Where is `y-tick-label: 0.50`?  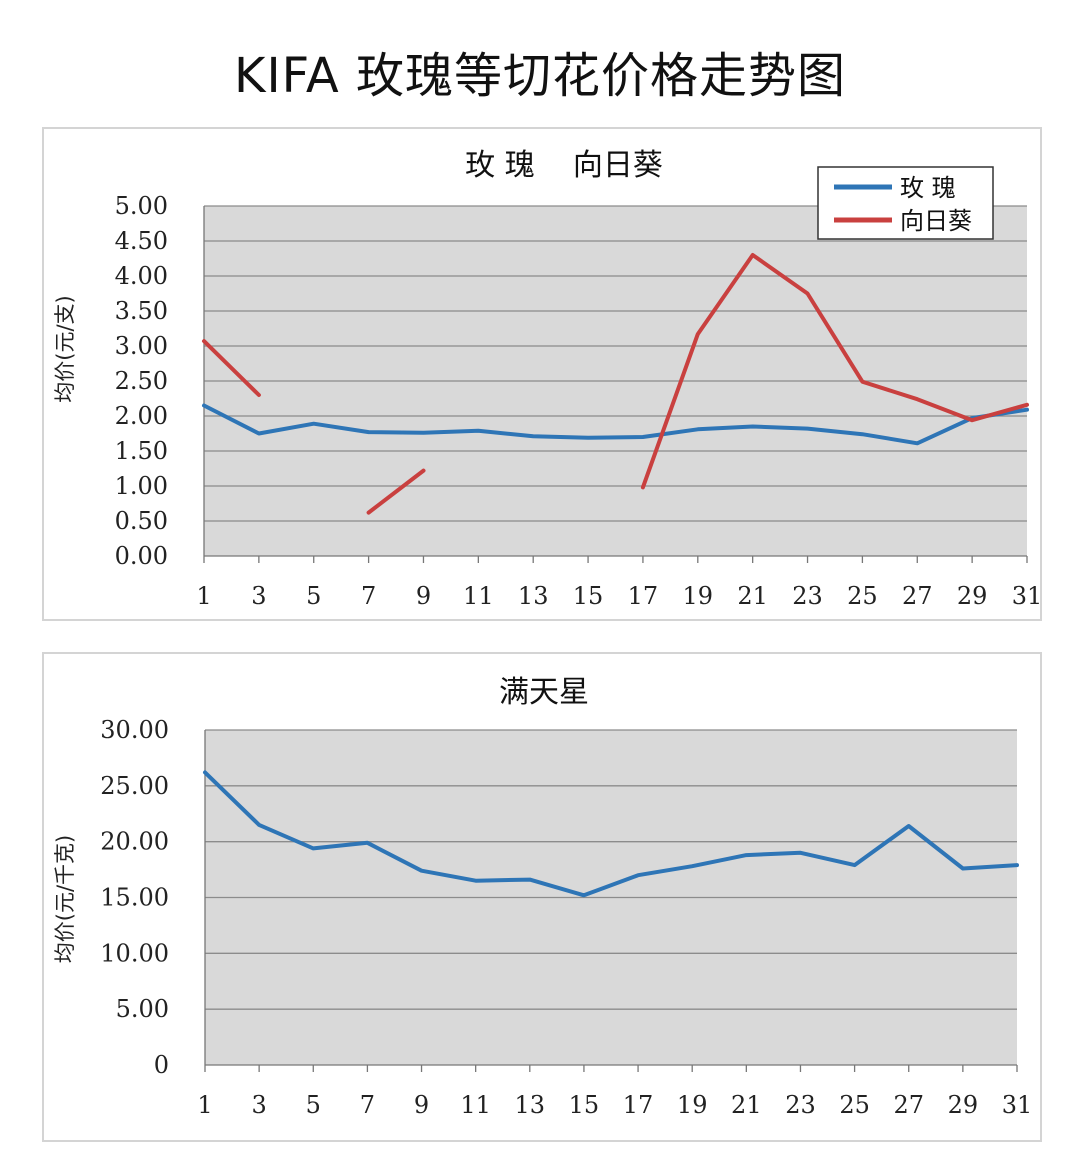
y-tick-label: 0.50 is located at coordinates (141, 521).